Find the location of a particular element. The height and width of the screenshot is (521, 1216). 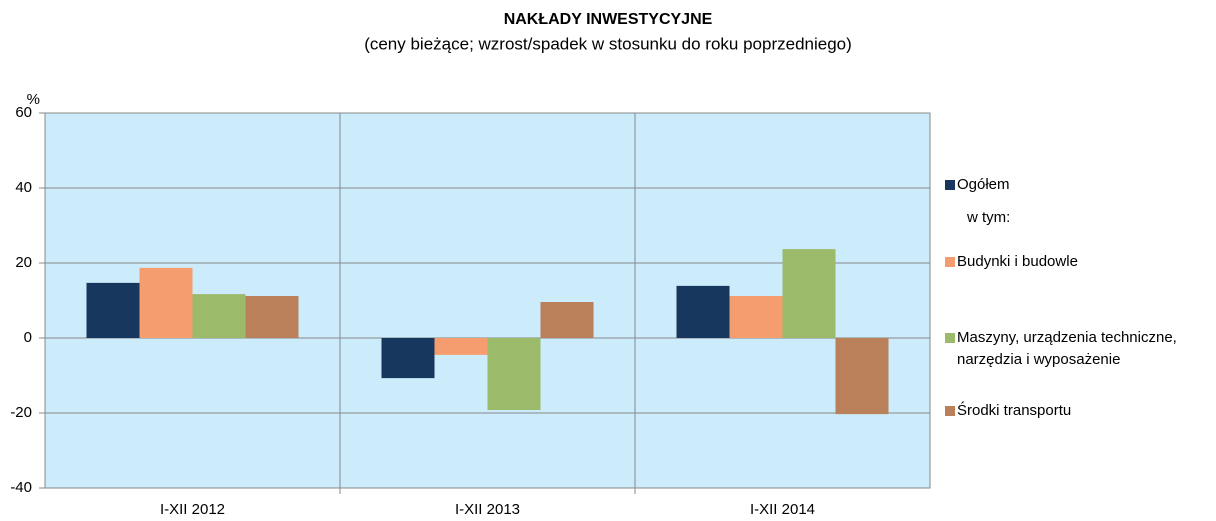

chart-title: NAKŁADY INWESTYCYJNE is located at coordinates (608, 19).